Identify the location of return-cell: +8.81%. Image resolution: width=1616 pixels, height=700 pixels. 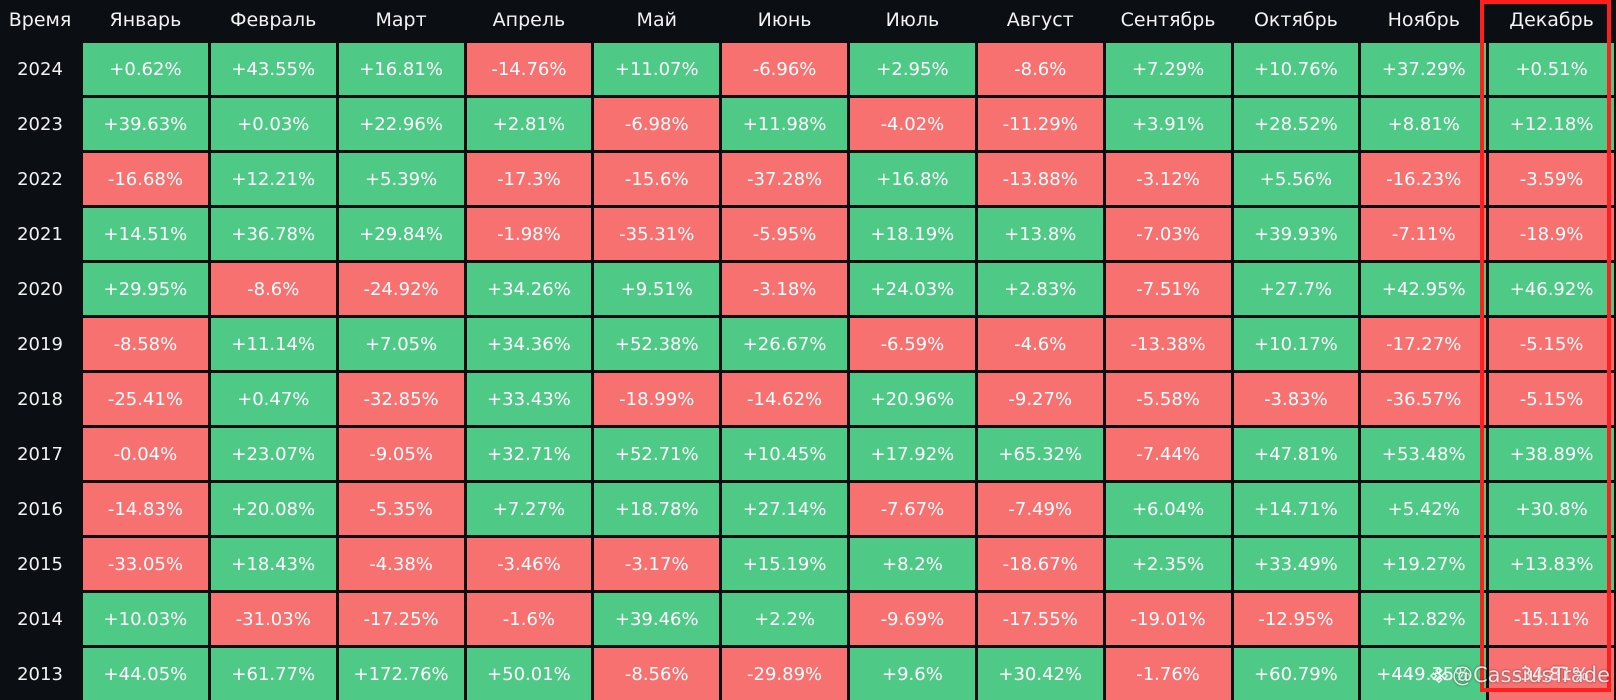
(1424, 124).